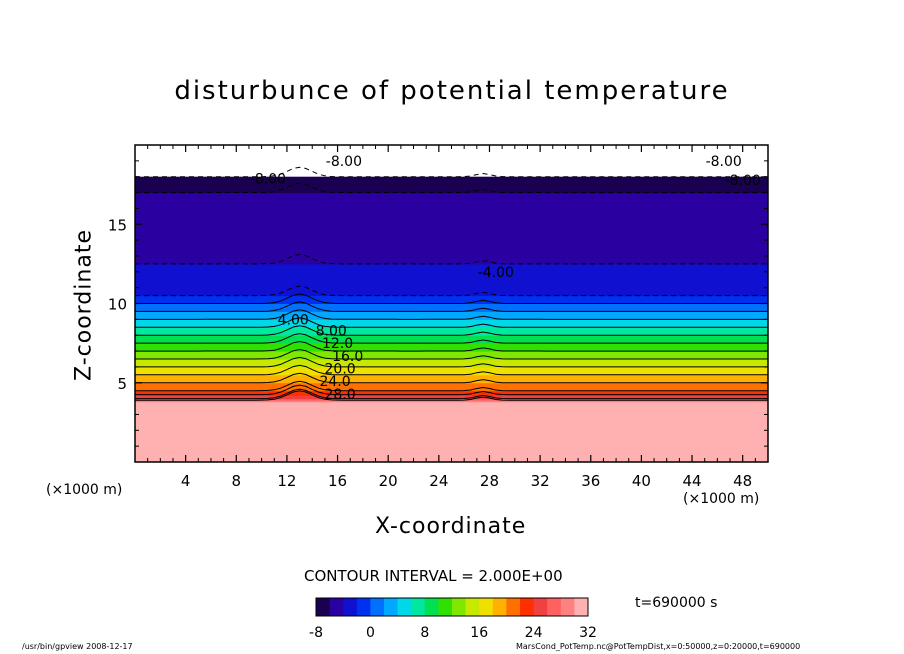 The image size is (904, 654). I want to click on y-tick-label: 10, so click(117, 305).